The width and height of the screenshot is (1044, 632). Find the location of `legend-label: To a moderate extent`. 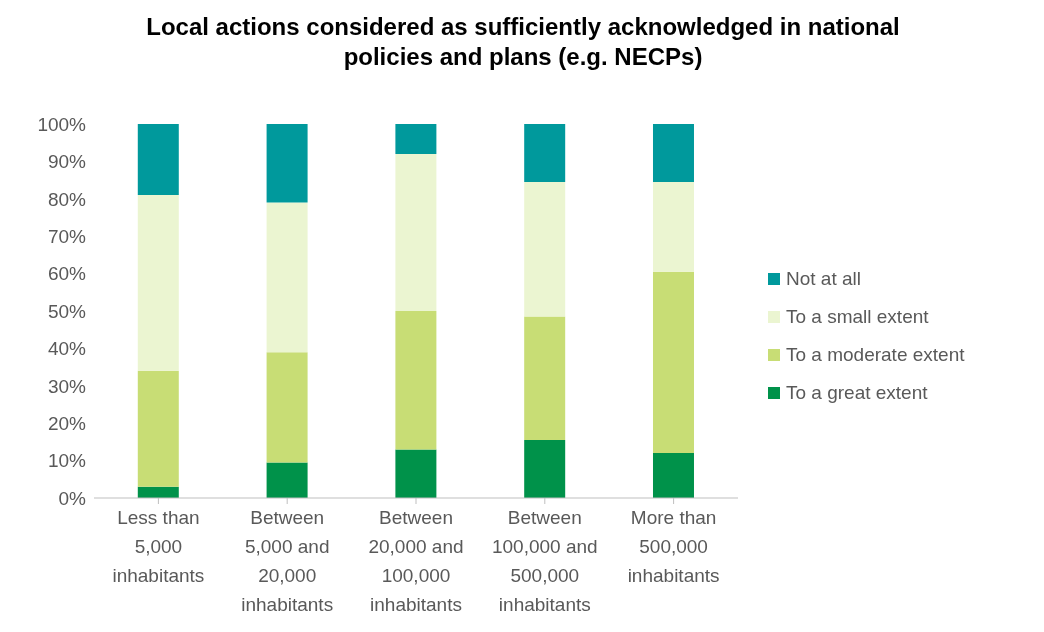

legend-label: To a moderate extent is located at coordinates (875, 355).